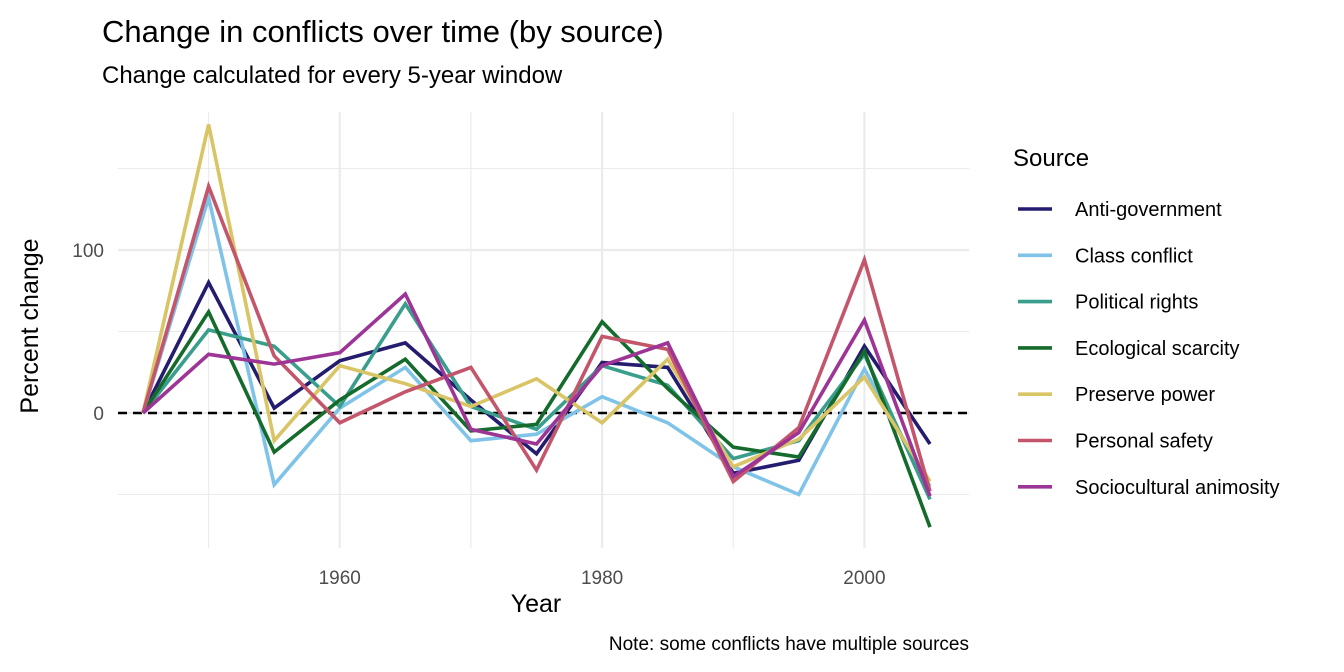  I want to click on x-tick-label: 2000, so click(864, 578).